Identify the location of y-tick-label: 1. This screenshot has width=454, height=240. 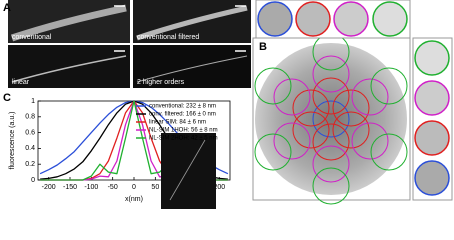
(33, 101).